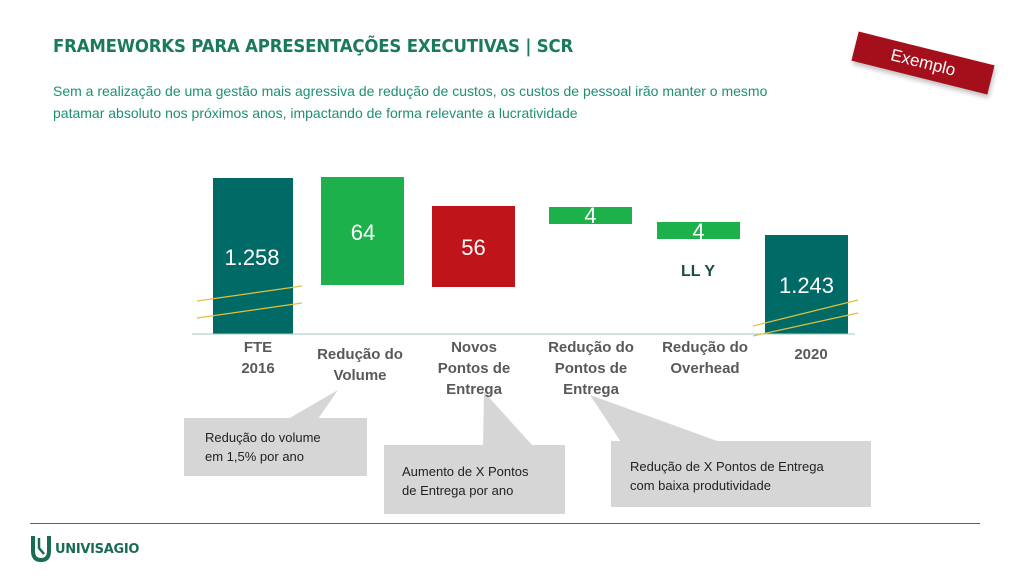 The width and height of the screenshot is (1024, 576). I want to click on category-label-1: FTE 2016, so click(257, 358).